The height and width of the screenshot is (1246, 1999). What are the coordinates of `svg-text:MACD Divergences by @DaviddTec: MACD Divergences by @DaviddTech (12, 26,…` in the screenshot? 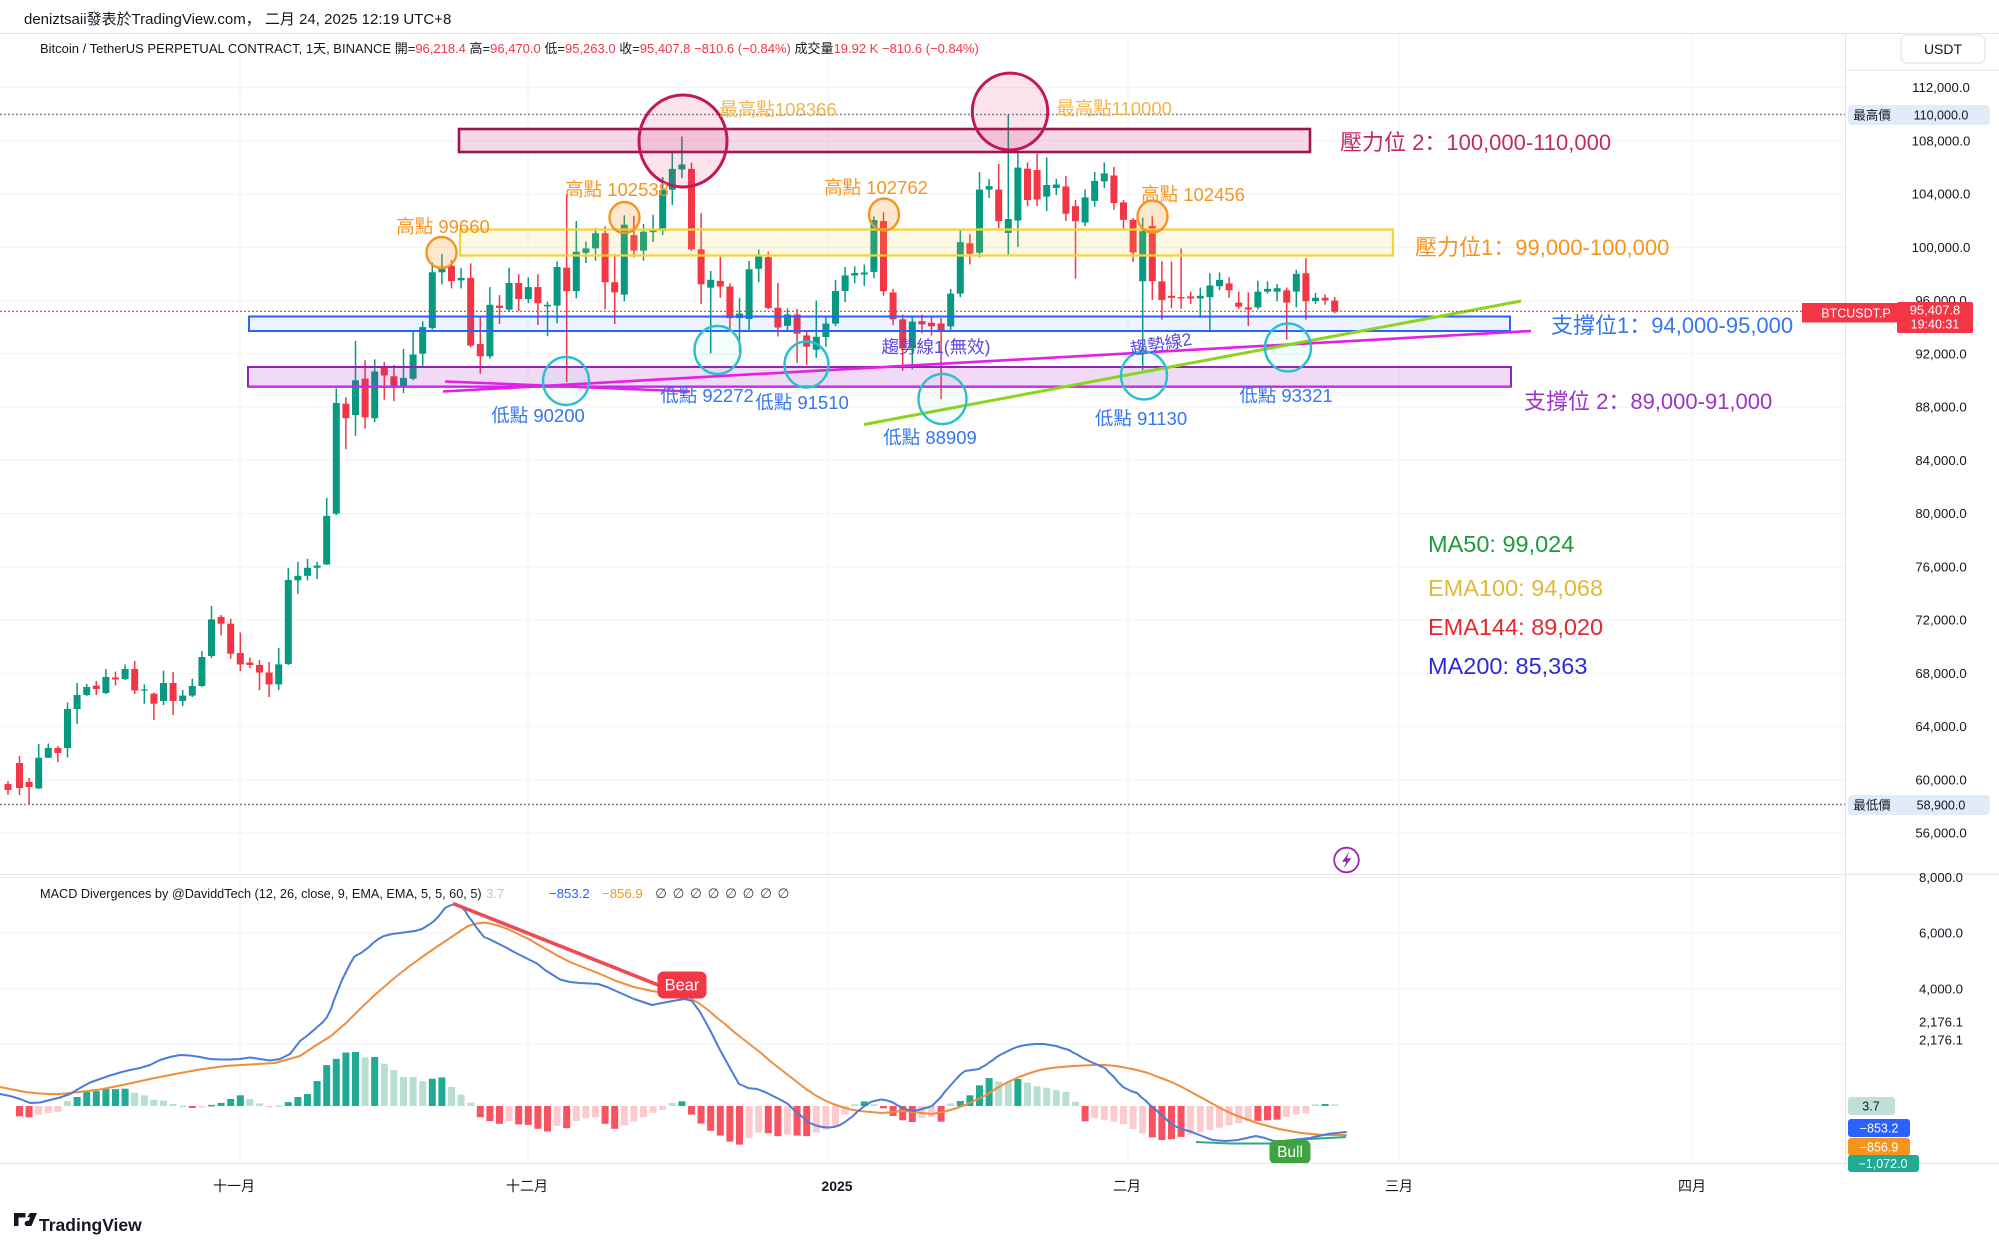 It's located at (261, 894).